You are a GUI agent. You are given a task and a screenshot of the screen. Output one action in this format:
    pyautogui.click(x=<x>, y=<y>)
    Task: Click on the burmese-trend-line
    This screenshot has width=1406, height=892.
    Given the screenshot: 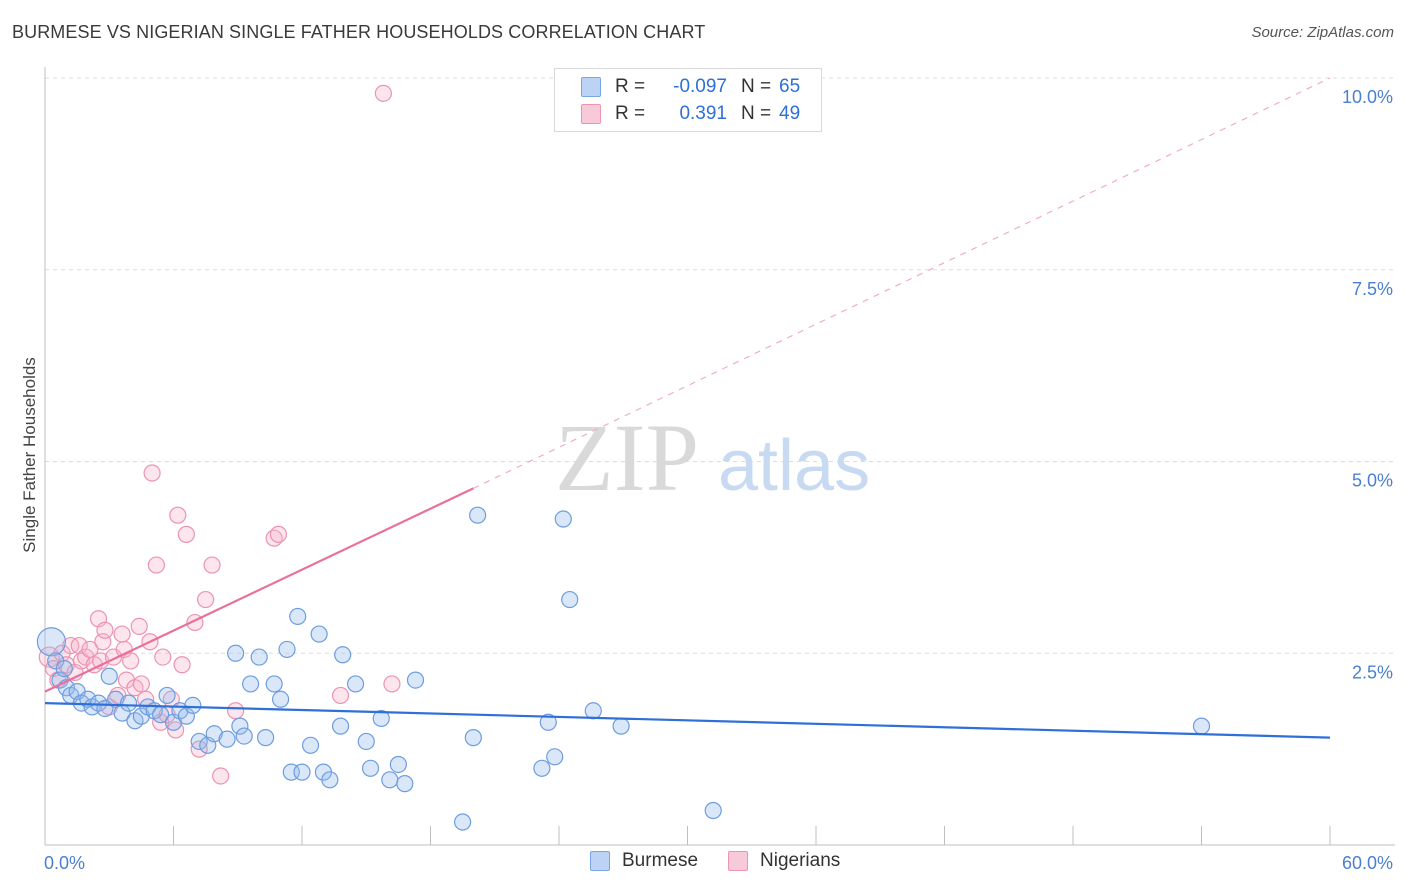 What is the action you would take?
    pyautogui.click(x=687, y=720)
    